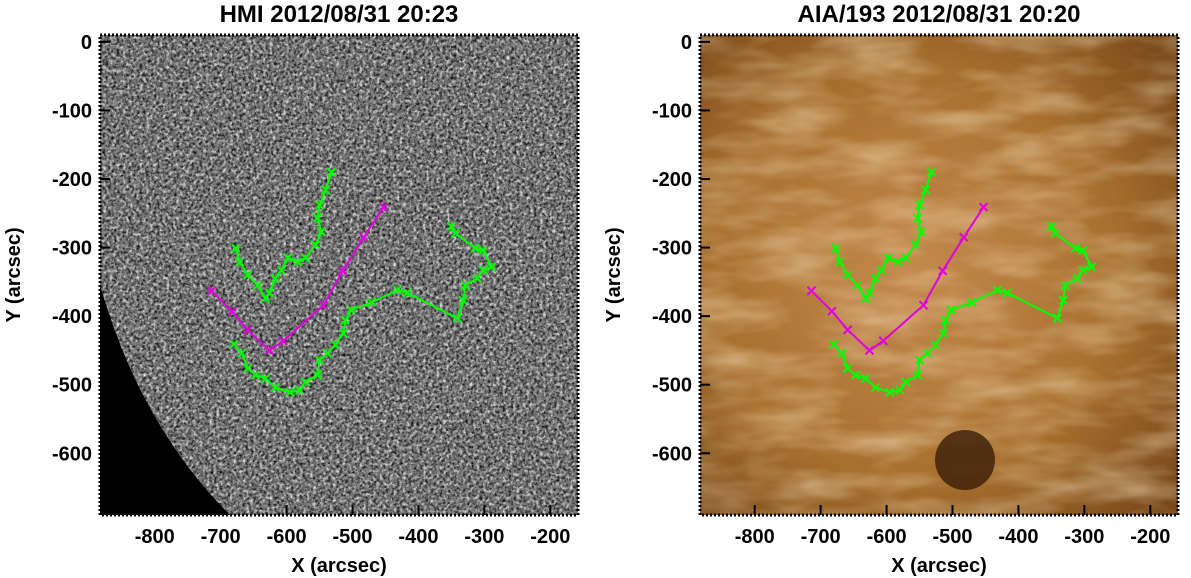  I want to click on off-limb, so click(165, 400).